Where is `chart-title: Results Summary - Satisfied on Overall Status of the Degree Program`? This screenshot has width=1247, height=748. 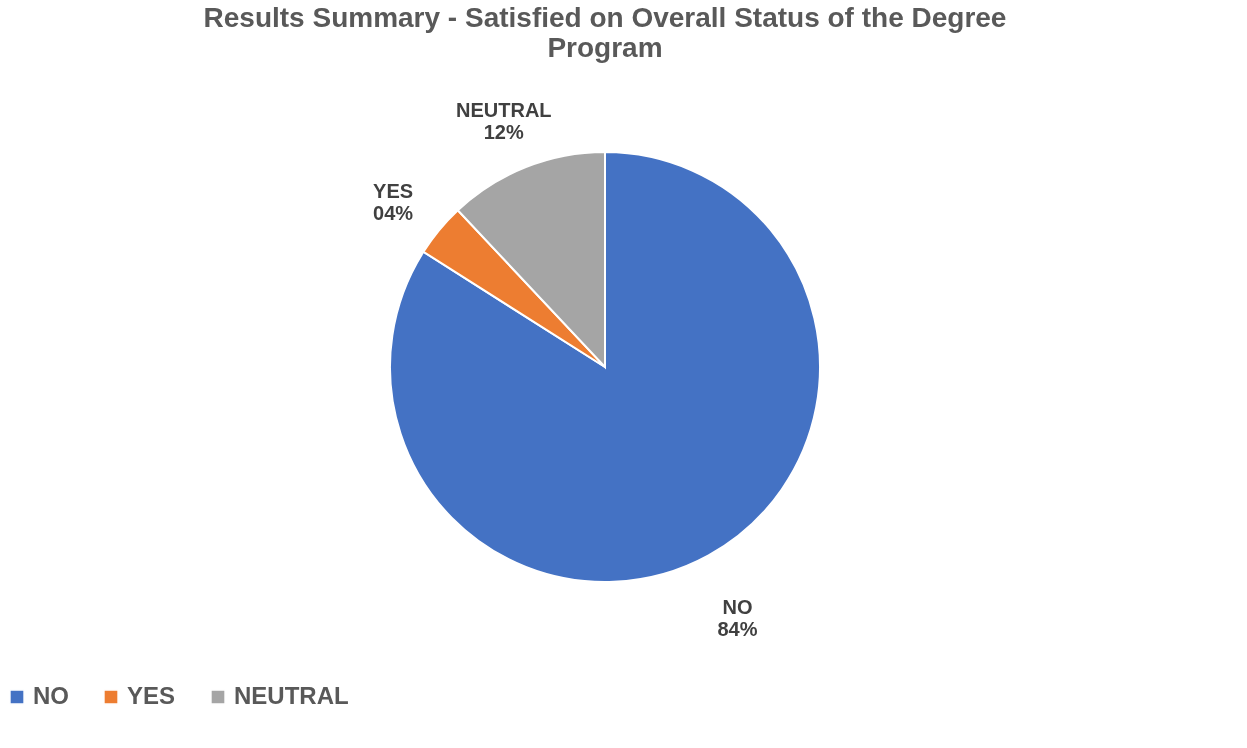
chart-title: Results Summary - Satisfied on Overall Status of the Degree Program is located at coordinates (605, 32).